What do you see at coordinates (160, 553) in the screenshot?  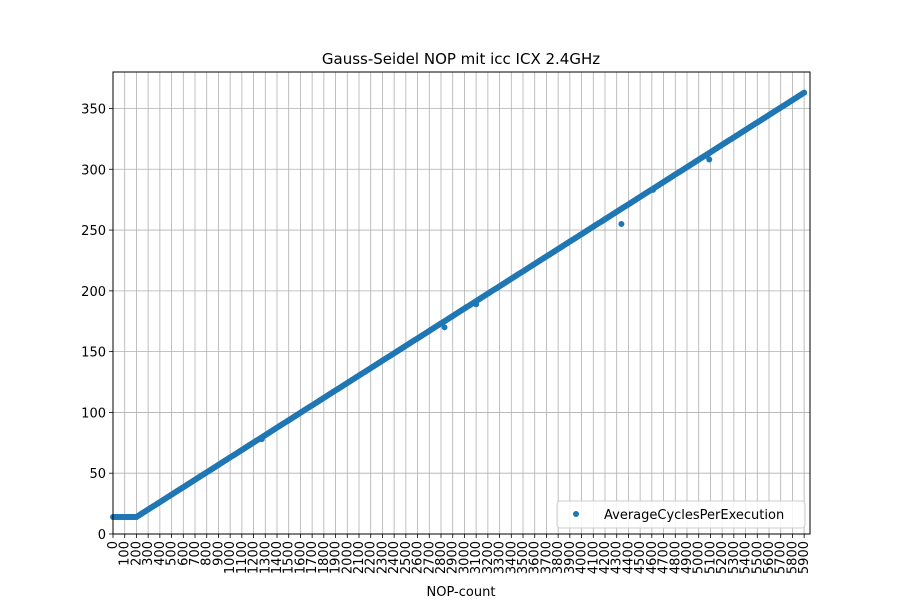 I see `x-tick-label: 400` at bounding box center [160, 553].